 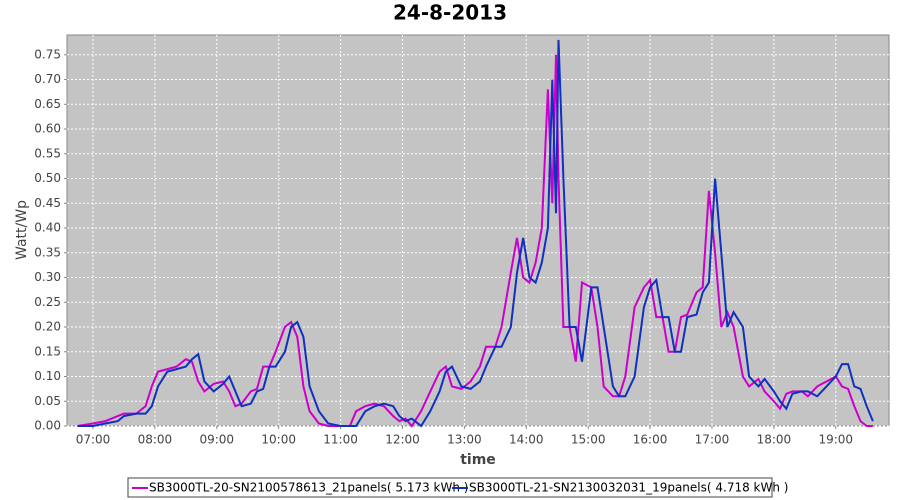 I want to click on y-tick-label: 0.05, so click(x=47, y=401).